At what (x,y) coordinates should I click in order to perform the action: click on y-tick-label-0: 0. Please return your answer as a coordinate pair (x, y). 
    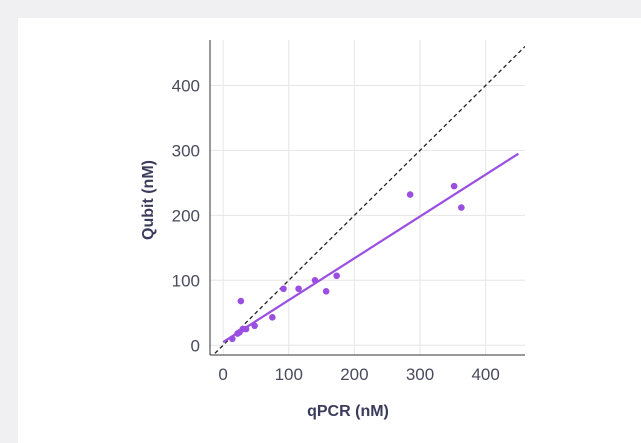
    Looking at the image, I should click on (195, 345).